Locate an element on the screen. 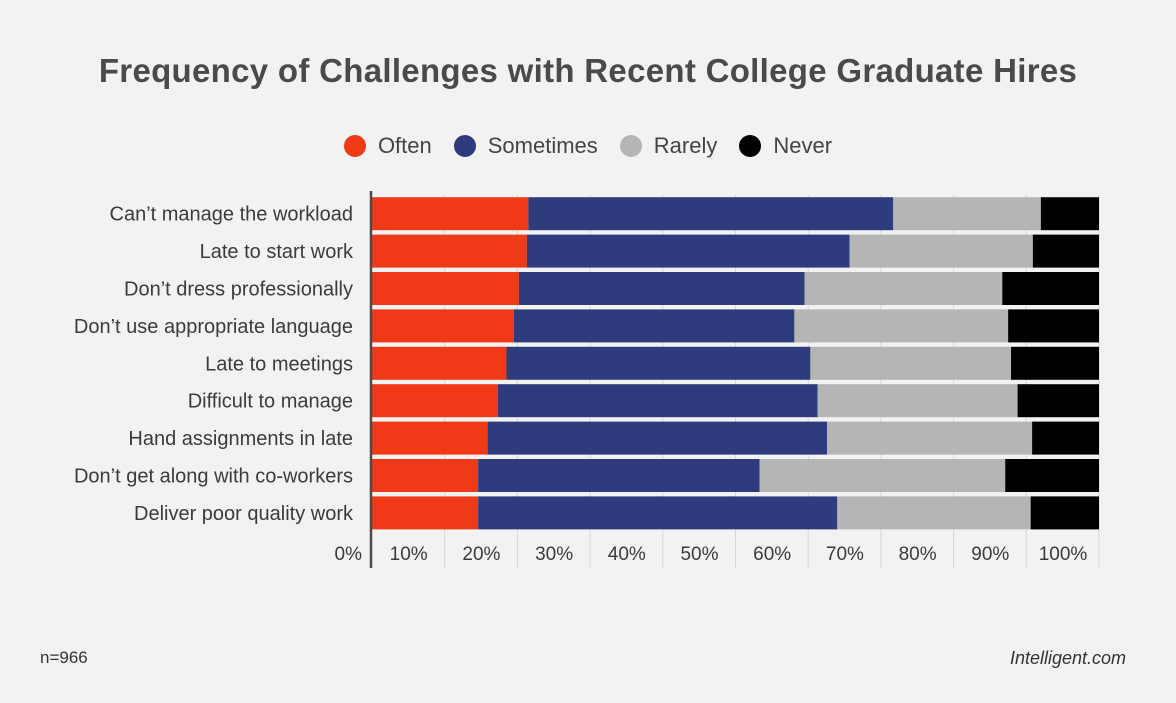  bar-rarely-don-t-get-along-with-co-workers is located at coordinates (882, 475).